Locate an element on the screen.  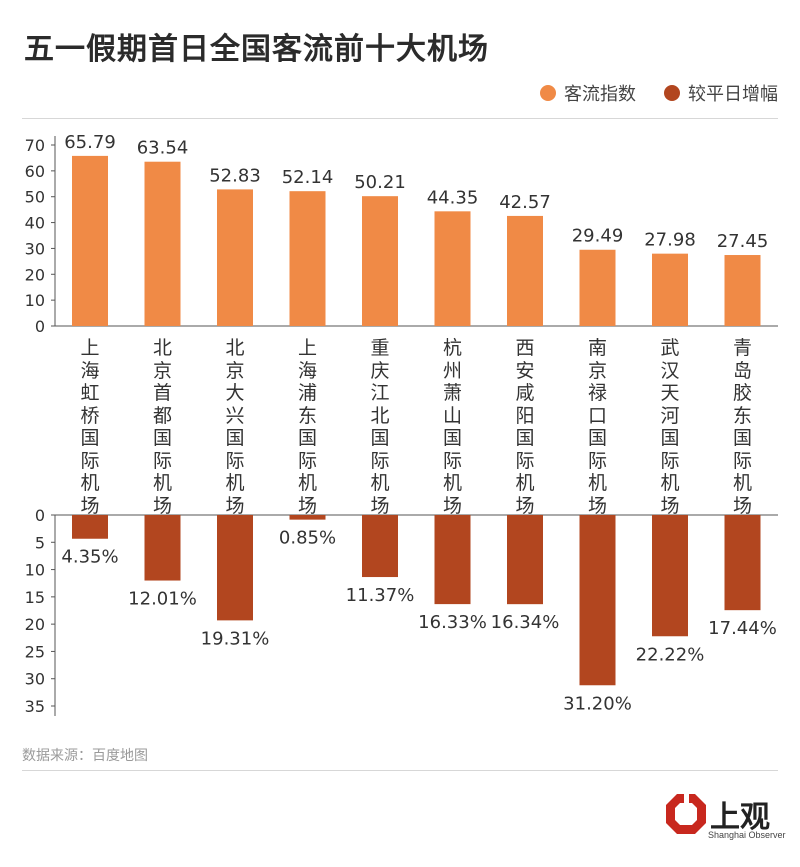
y-tick-label-bottom: 10 is located at coordinates (35, 570).